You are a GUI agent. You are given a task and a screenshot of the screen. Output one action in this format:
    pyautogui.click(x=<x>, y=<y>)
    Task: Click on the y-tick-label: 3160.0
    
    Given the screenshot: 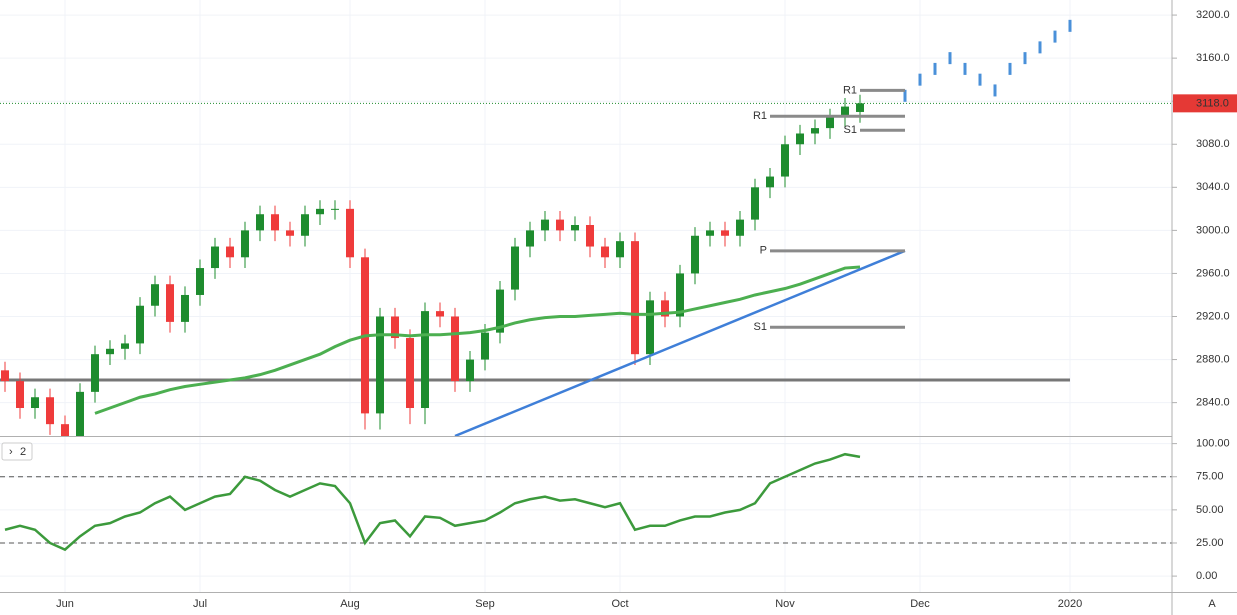 What is the action you would take?
    pyautogui.click(x=1213, y=58)
    